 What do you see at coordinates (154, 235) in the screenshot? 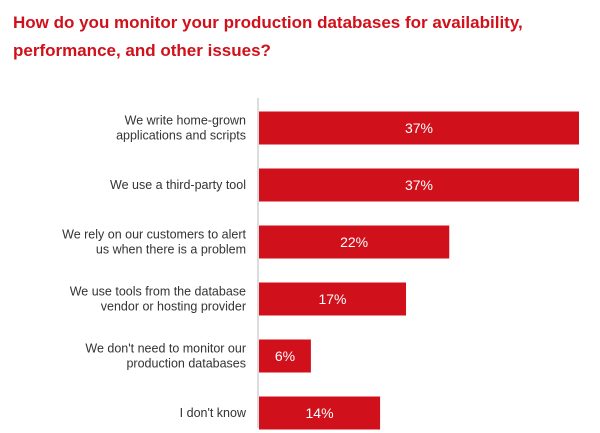
I see `category-label-line: We rely on our customers to alert` at bounding box center [154, 235].